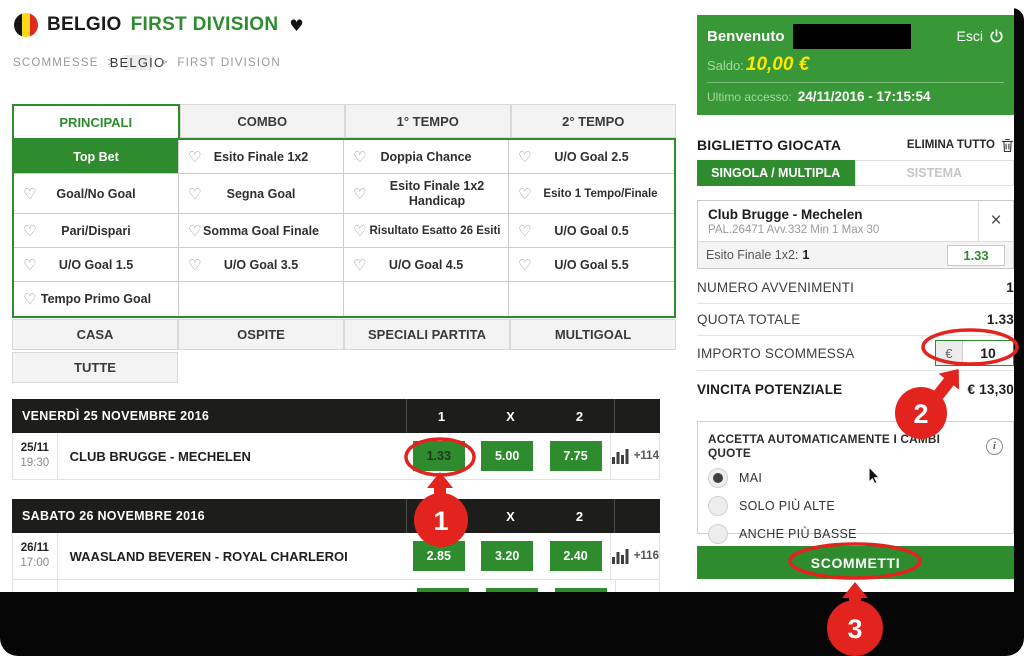  What do you see at coordinates (229, 62) in the screenshot?
I see `breadcrumb-first-division: FIRST DIVISION` at bounding box center [229, 62].